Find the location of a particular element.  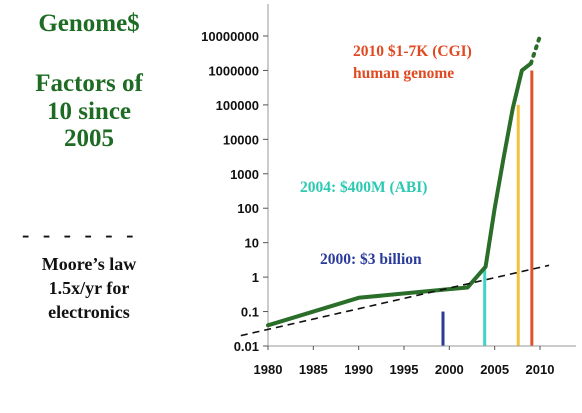

annotation-0: human genome is located at coordinates (403, 73).